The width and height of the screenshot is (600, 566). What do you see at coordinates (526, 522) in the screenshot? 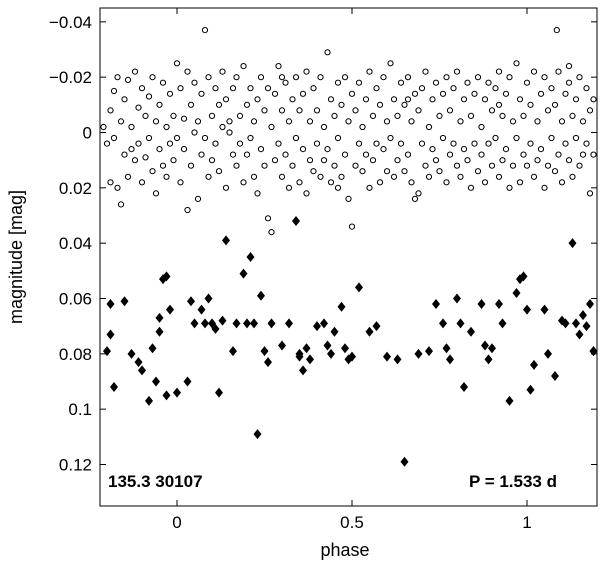
I see `x-tick-label: 1` at bounding box center [526, 522].